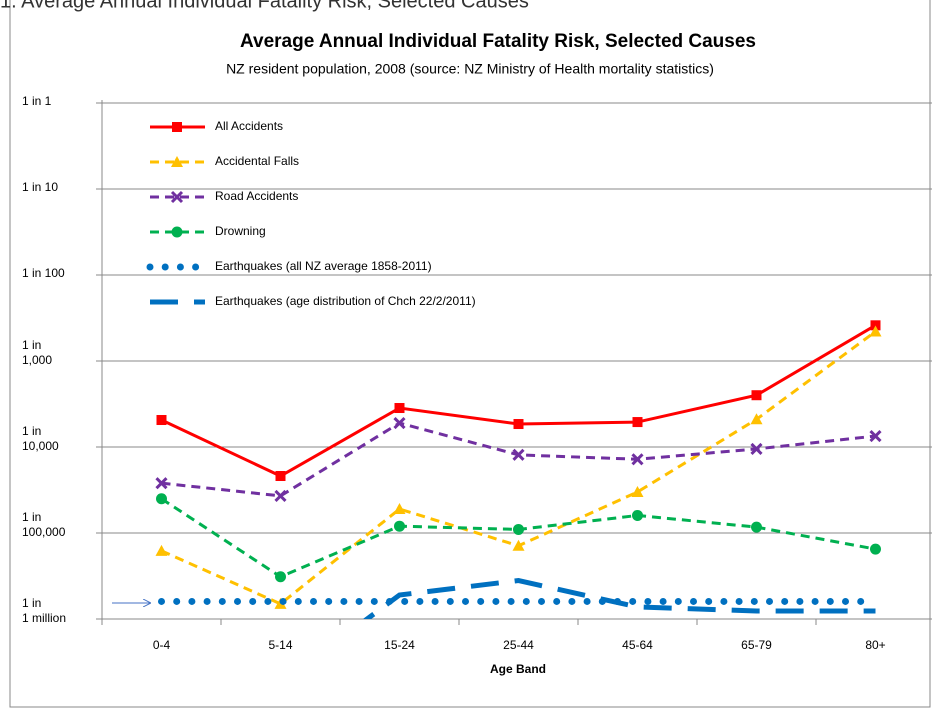  I want to click on x-tick-label: 80+, so click(875, 645).